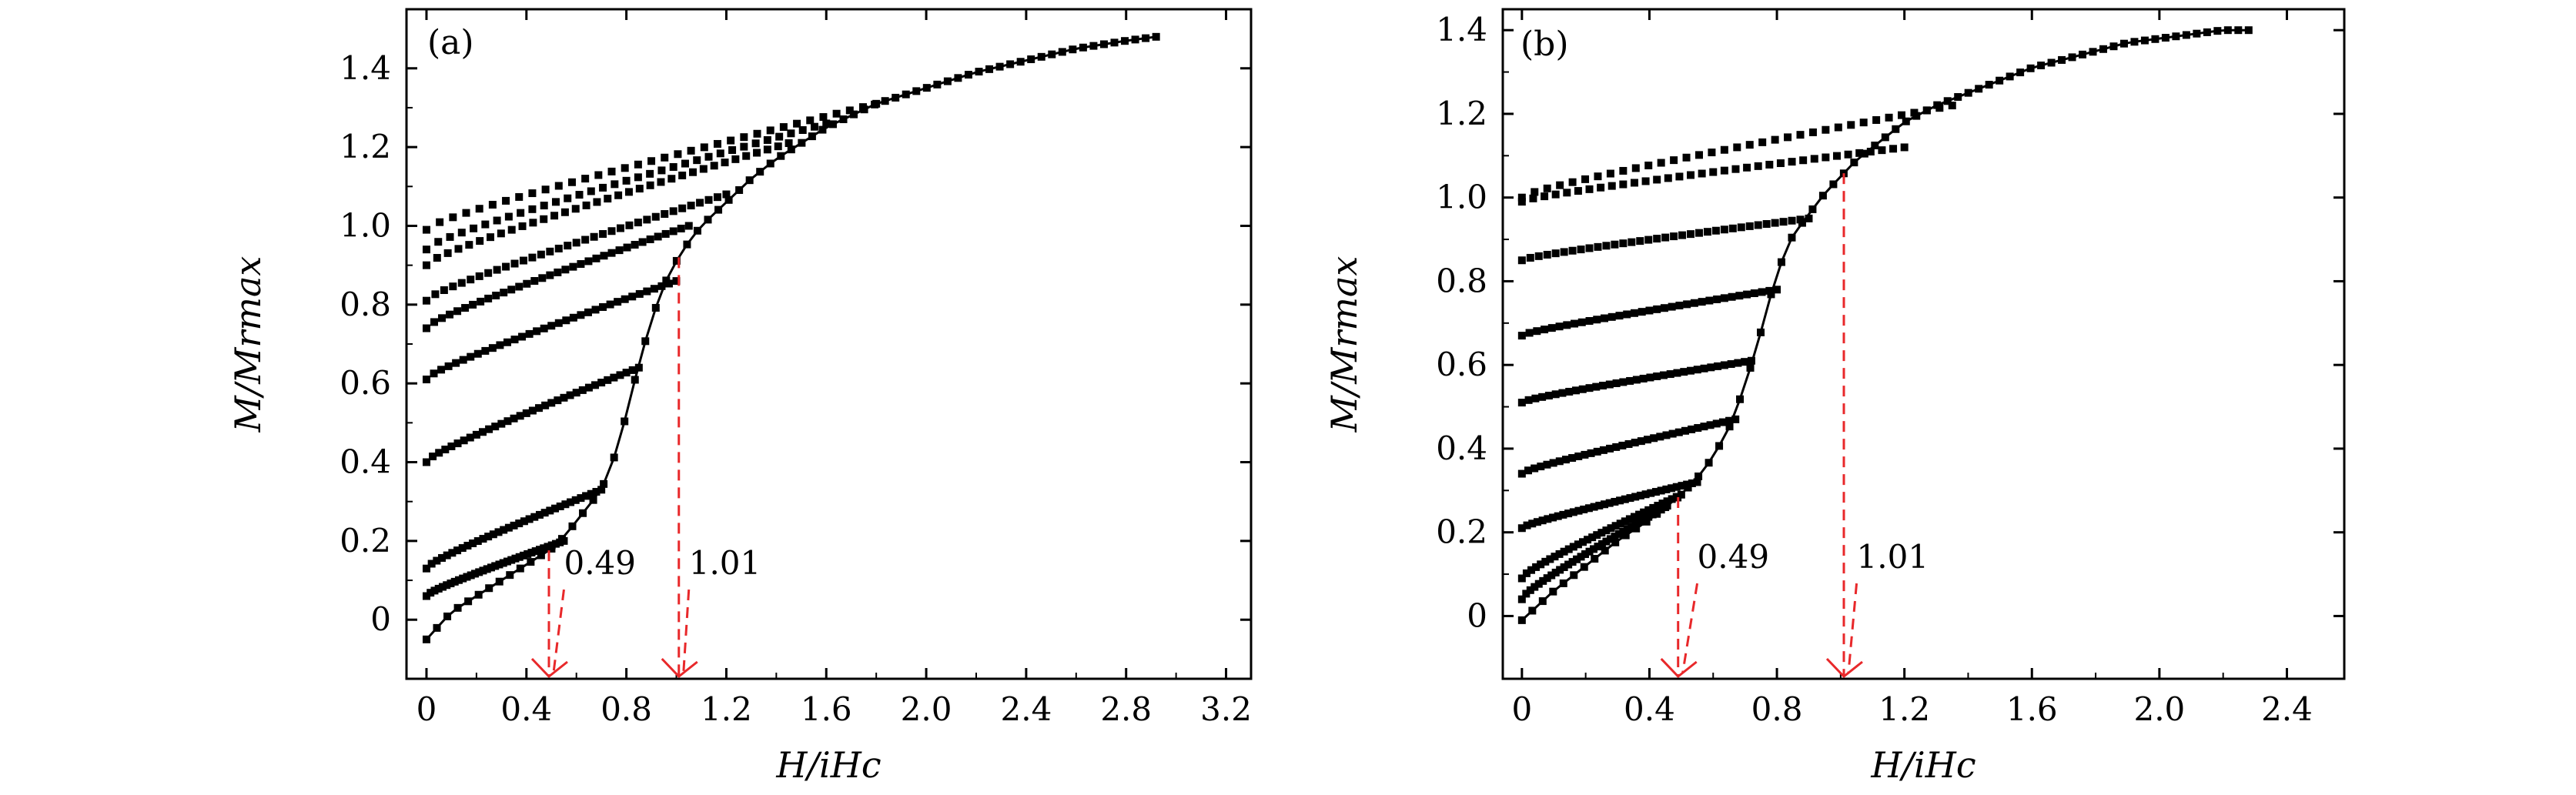 The width and height of the screenshot is (2576, 795). What do you see at coordinates (1462, 29) in the screenshot?
I see `y-tick-label: 1.4` at bounding box center [1462, 29].